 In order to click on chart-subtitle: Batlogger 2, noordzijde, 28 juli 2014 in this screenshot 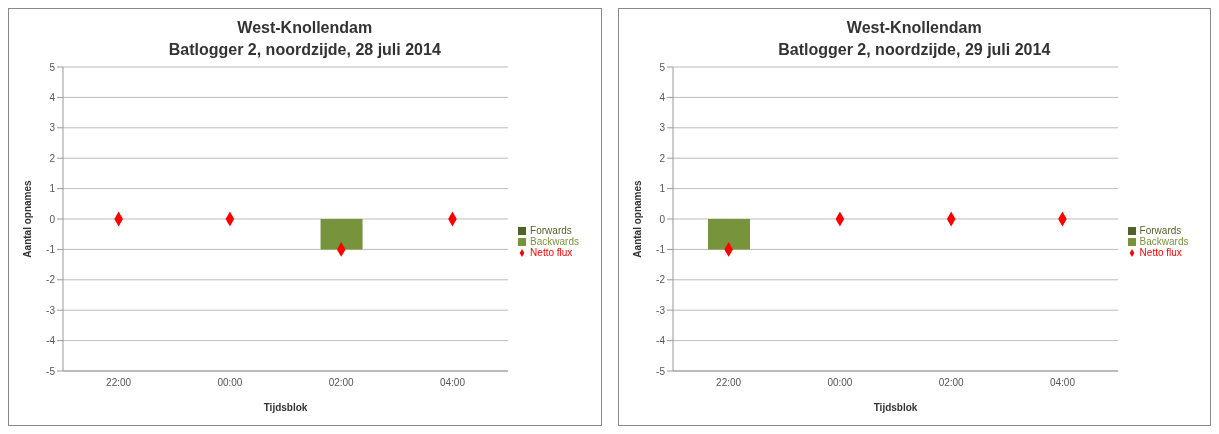, I will do `click(304, 50)`.